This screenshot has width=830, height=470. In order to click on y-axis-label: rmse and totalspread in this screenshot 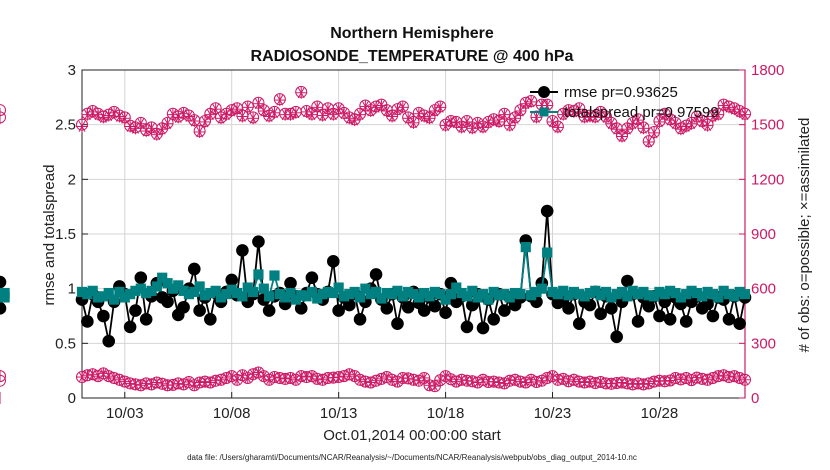, I will do `click(49, 235)`.